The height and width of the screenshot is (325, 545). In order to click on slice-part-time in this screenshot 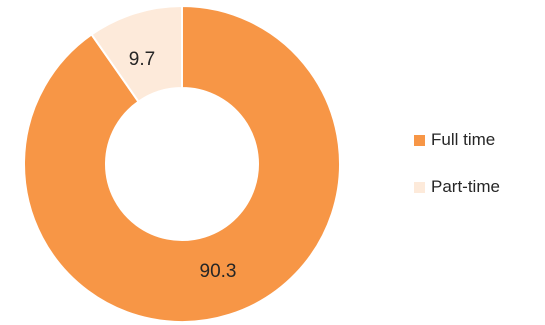, I will do `click(136, 54)`.